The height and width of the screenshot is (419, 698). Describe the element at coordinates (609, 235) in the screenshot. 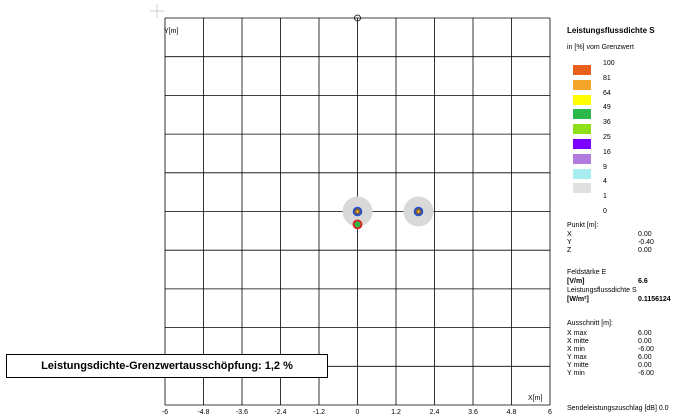

I see `value-row: X 0.00` at that location.